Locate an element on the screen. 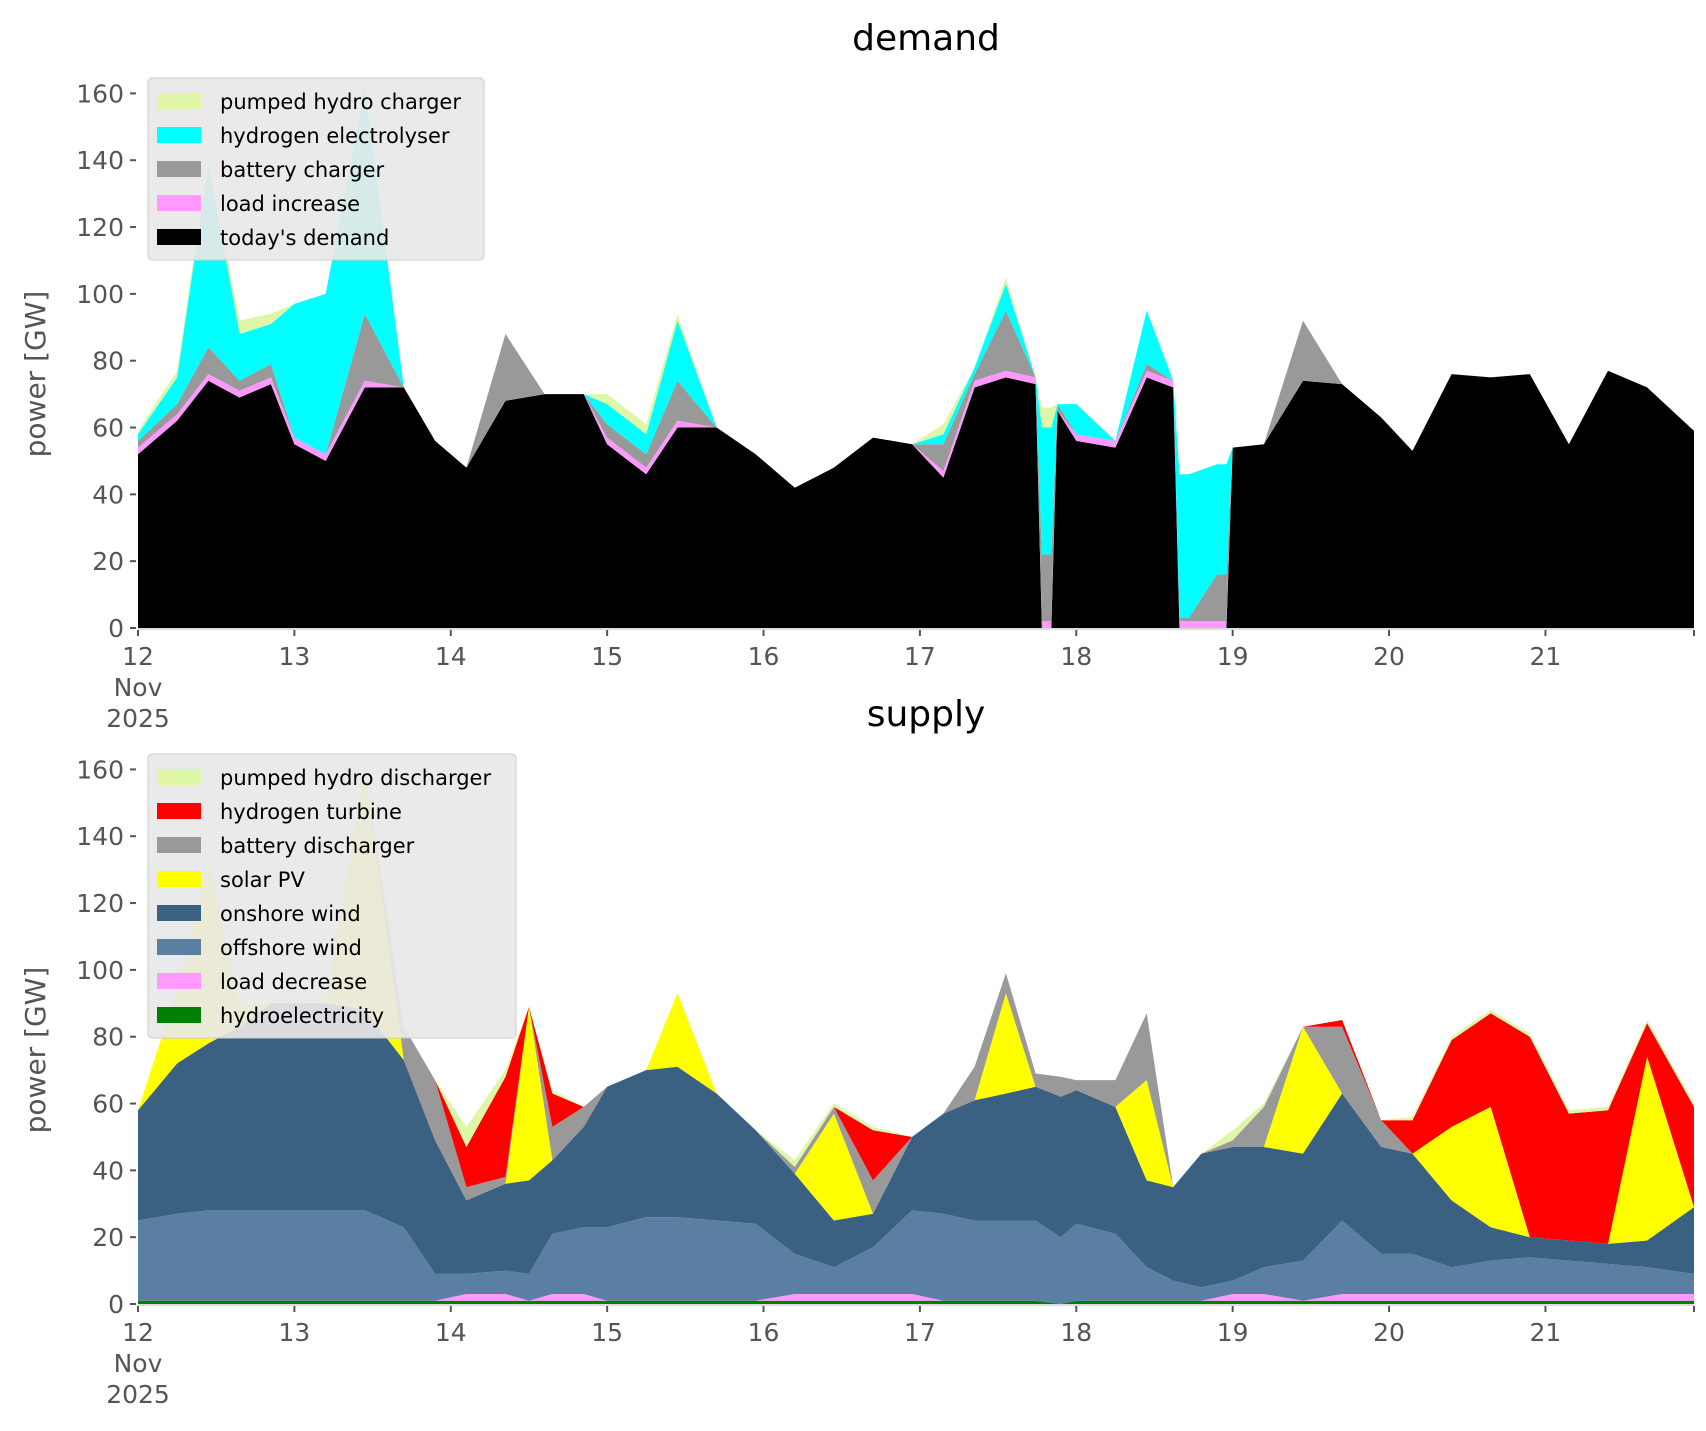 The height and width of the screenshot is (1431, 1706). legend-label-today-s-demand: today's demand is located at coordinates (304, 238).